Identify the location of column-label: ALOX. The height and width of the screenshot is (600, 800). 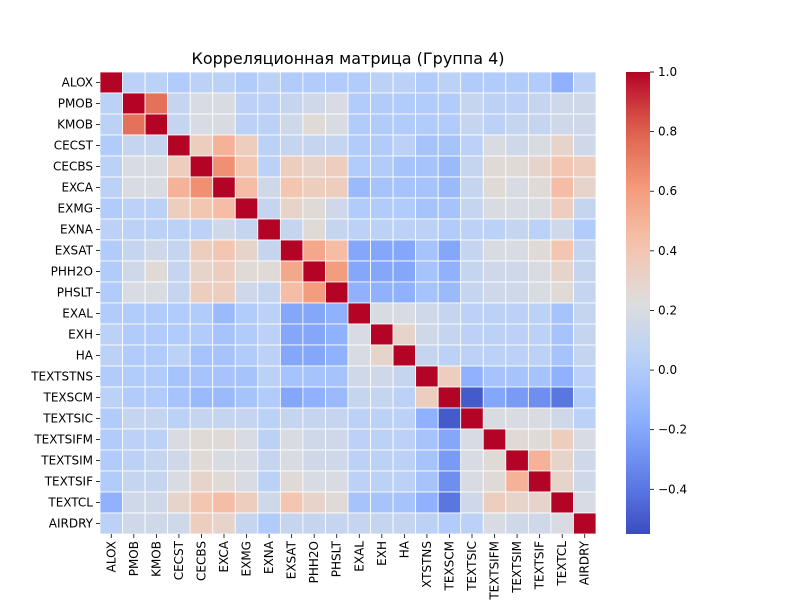
(111, 556).